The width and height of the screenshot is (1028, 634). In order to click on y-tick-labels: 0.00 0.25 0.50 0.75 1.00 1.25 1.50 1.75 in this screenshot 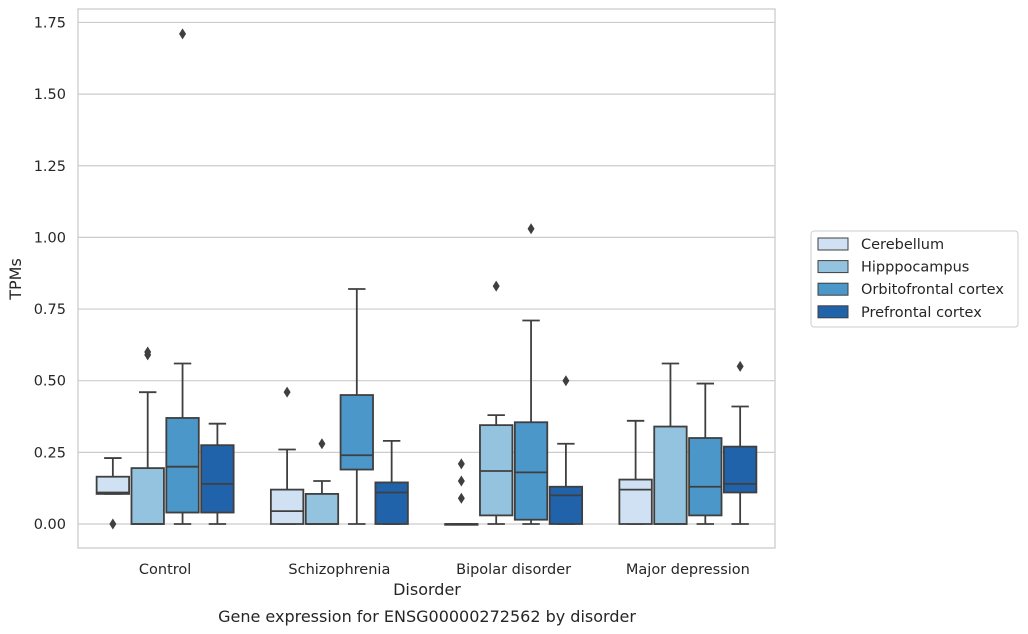, I will do `click(50, 274)`.